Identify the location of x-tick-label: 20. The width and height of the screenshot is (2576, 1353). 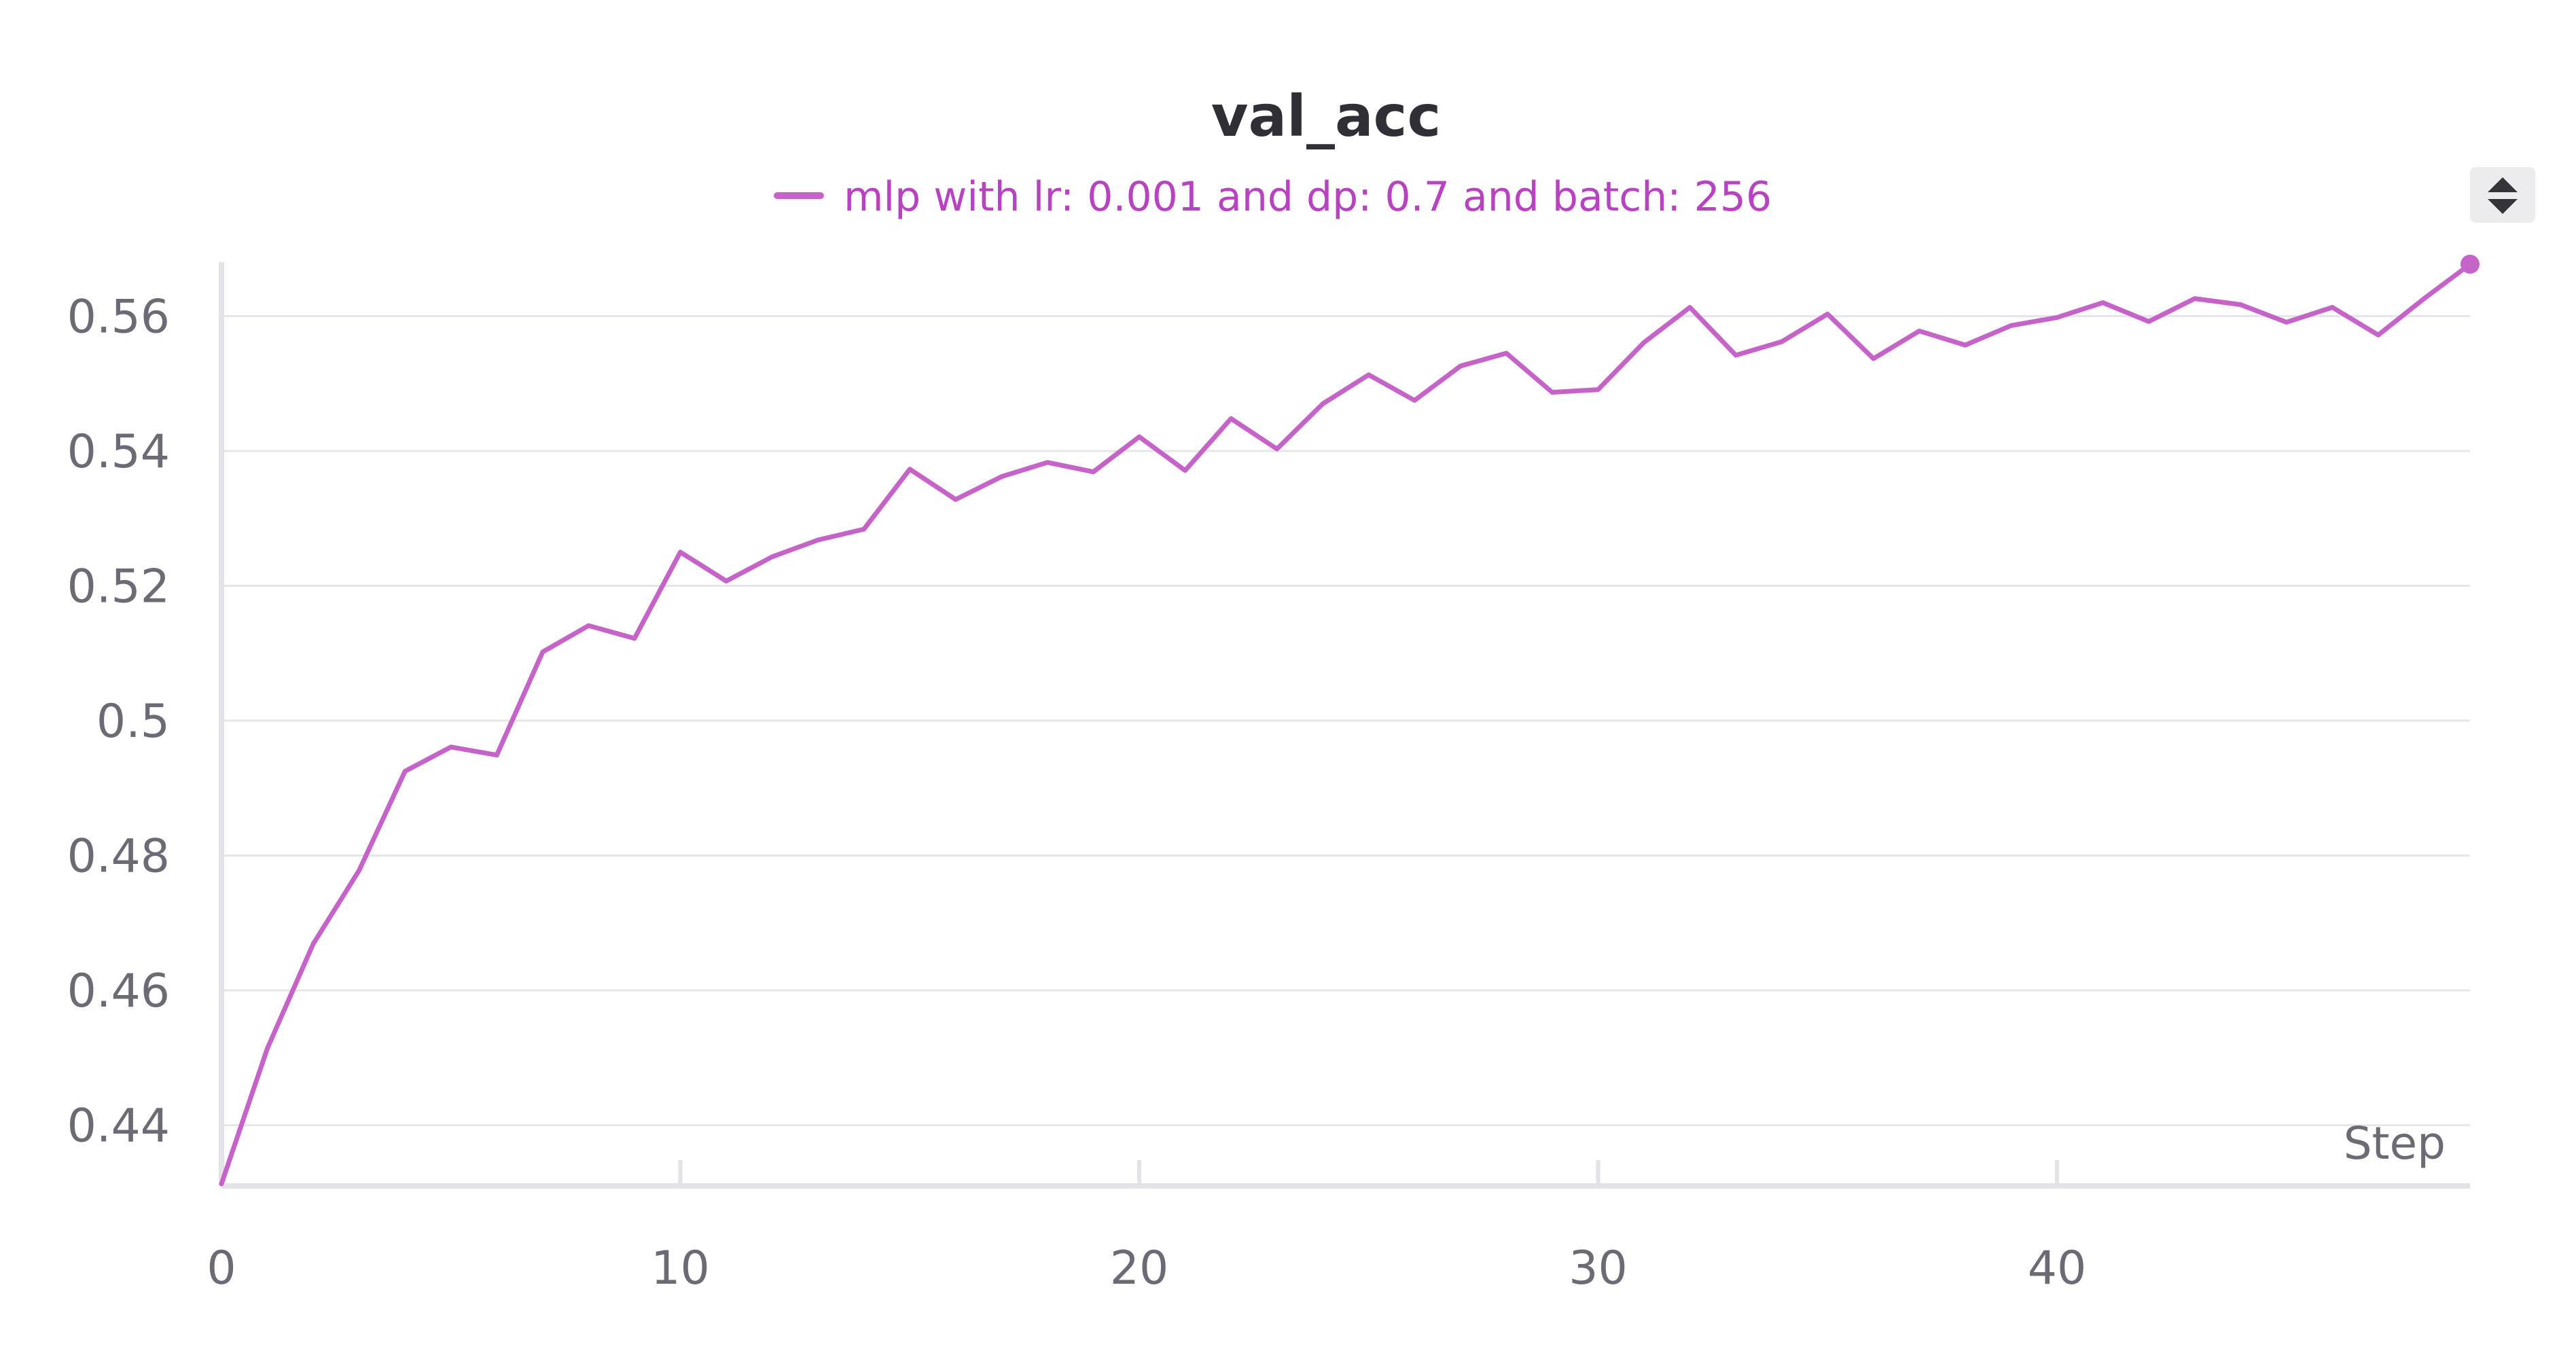
(1139, 1268).